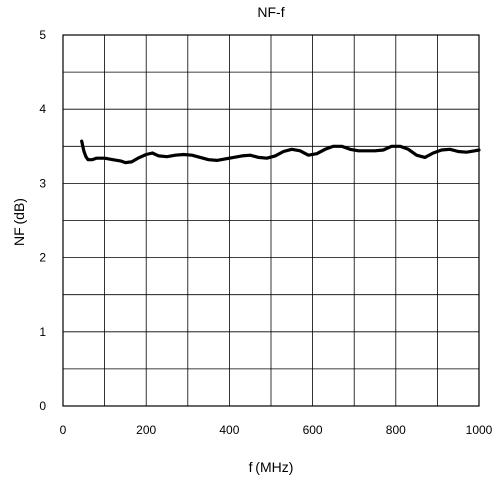  Describe the element at coordinates (42, 406) in the screenshot. I see `y-tick-label: 0` at that location.